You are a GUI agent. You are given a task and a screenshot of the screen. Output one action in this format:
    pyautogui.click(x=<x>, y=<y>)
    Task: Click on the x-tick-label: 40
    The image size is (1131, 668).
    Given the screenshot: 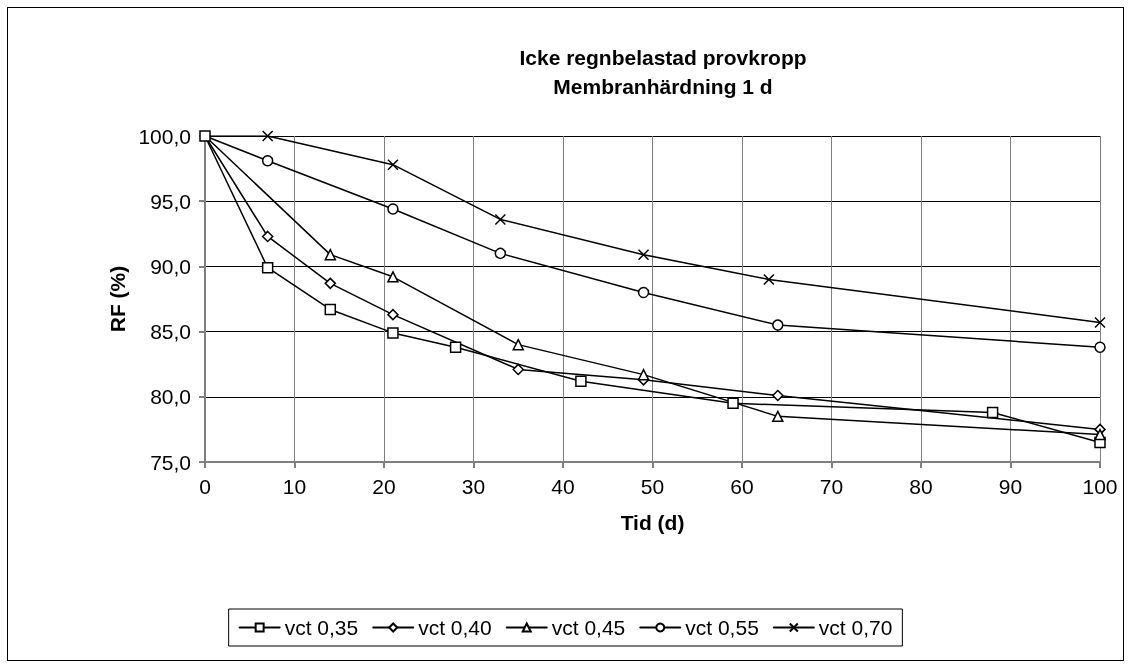 What is the action you would take?
    pyautogui.click(x=563, y=486)
    